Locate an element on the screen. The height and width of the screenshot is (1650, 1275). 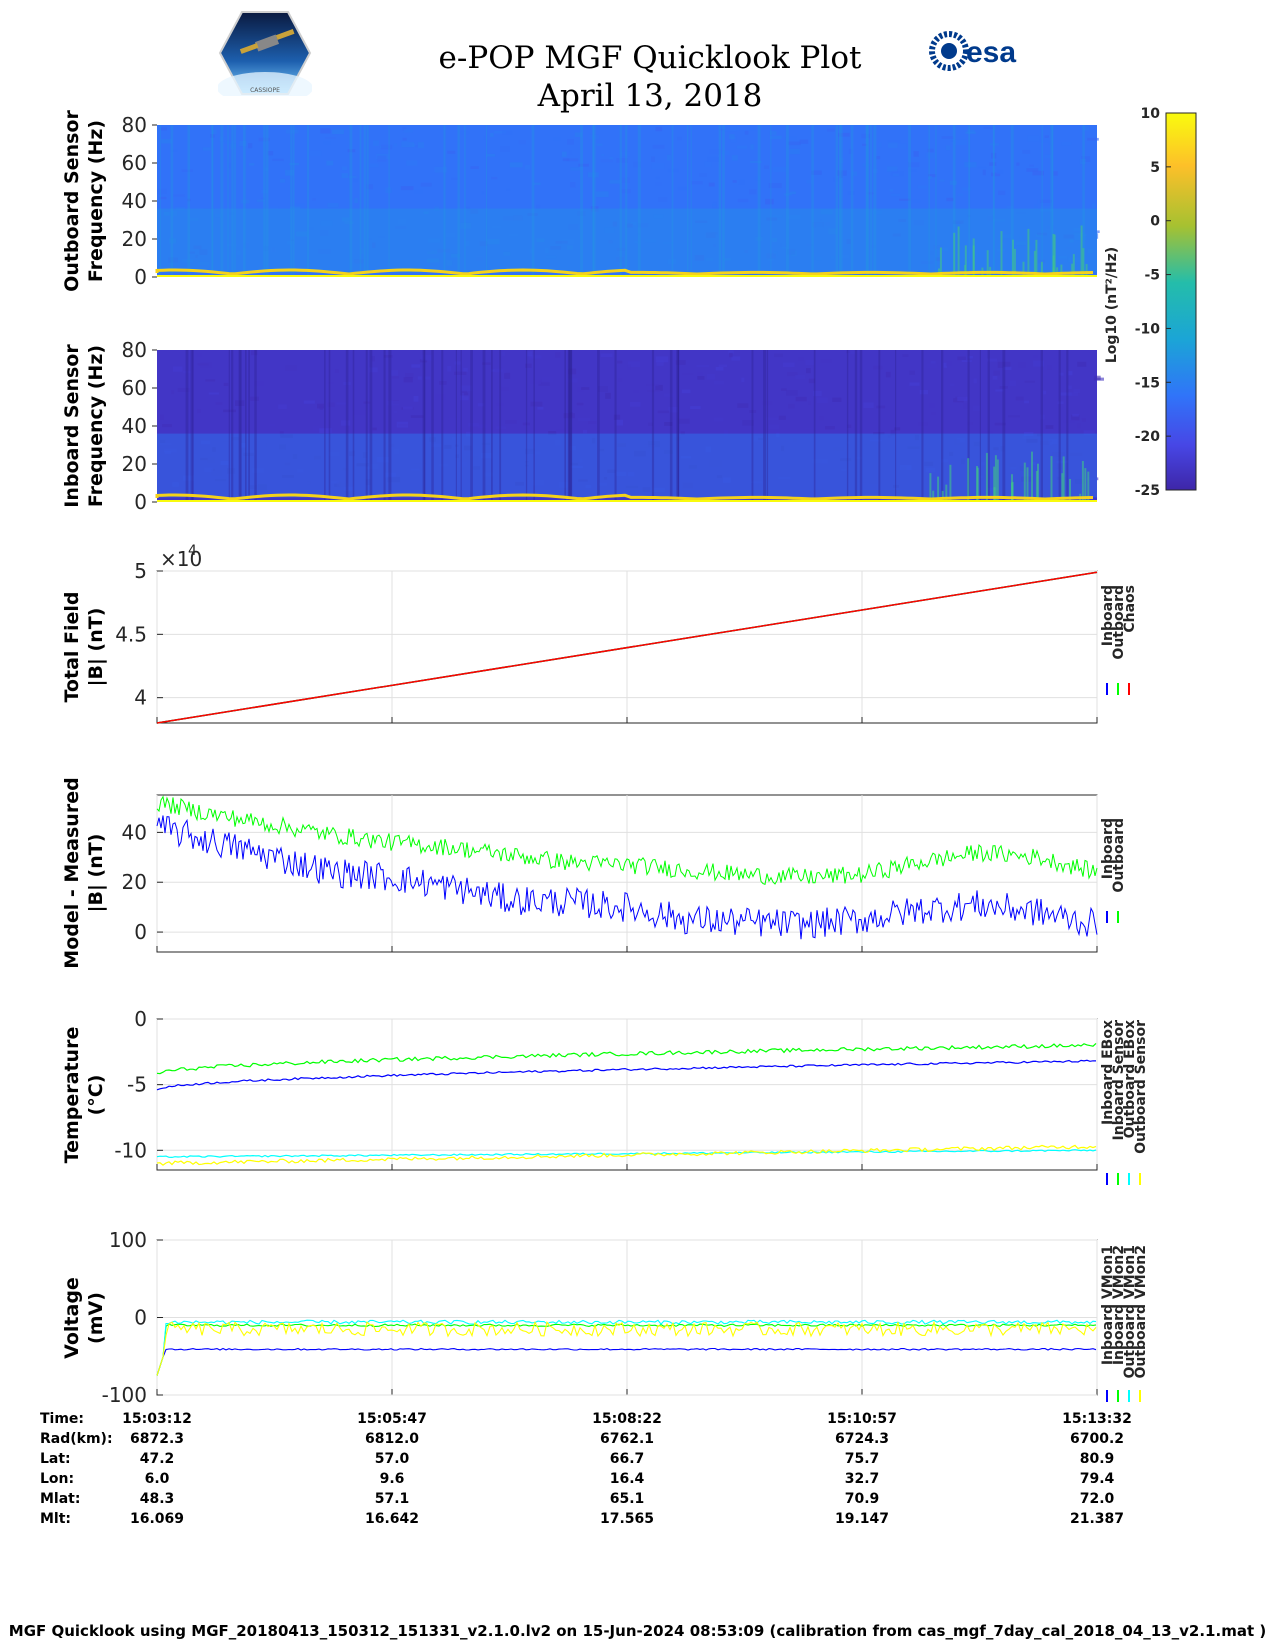
y-tick-label: 60 is located at coordinates (134, 163).